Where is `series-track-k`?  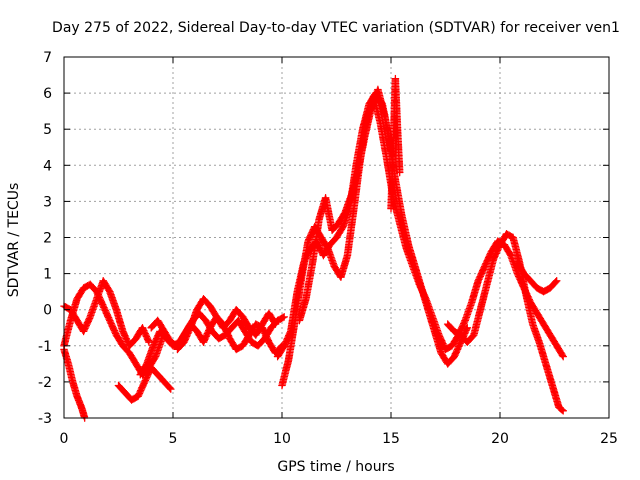
series-track-k is located at coordinates (395, 143).